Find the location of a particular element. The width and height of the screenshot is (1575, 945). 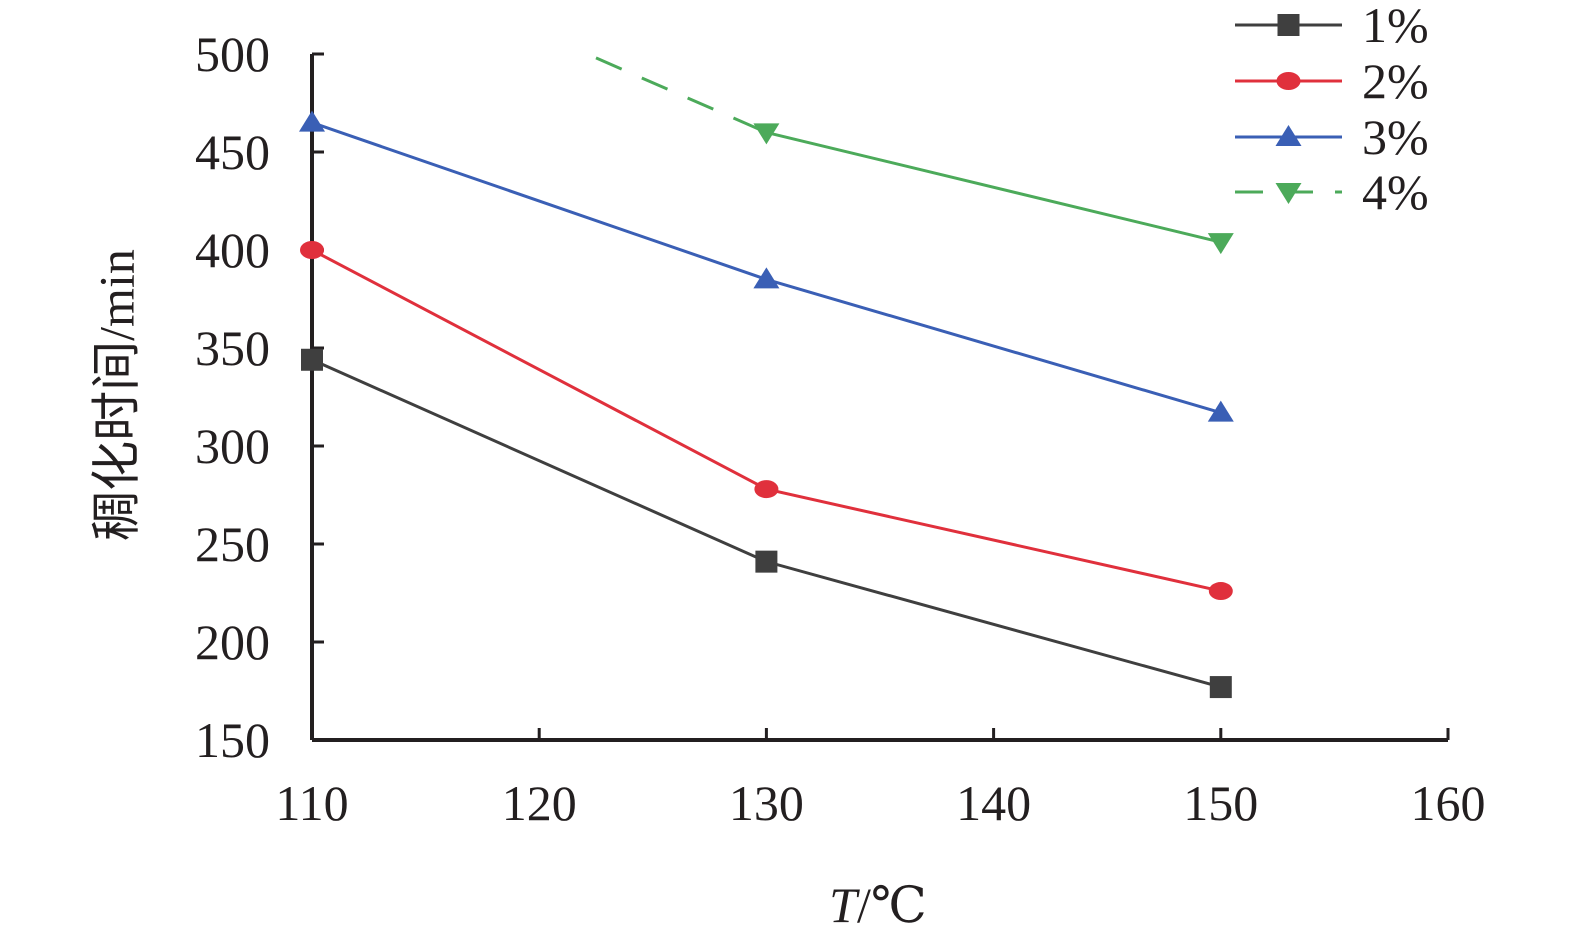

y-axis-title: 稠化时间/min is located at coordinates (116, 395).